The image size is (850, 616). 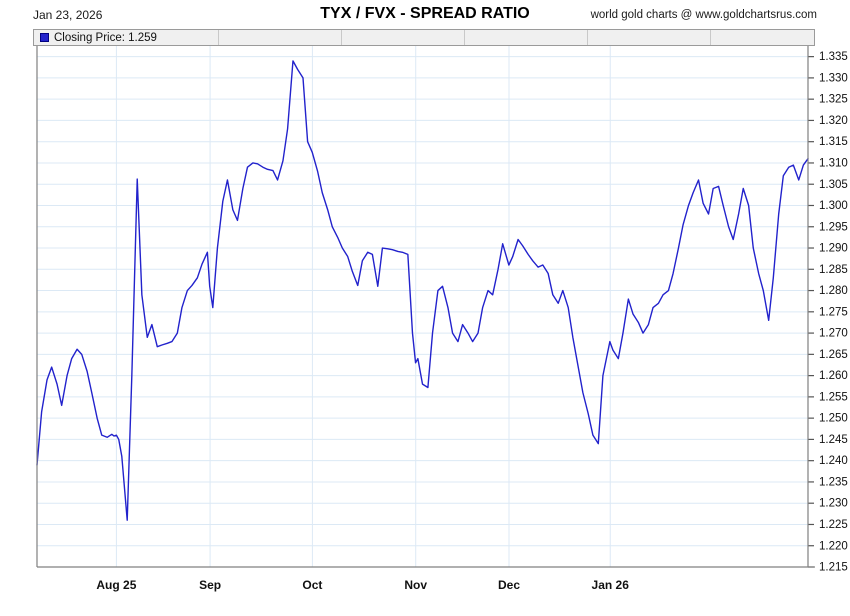 What do you see at coordinates (833, 568) in the screenshot?
I see `y-axis-tick-label: 1.215` at bounding box center [833, 568].